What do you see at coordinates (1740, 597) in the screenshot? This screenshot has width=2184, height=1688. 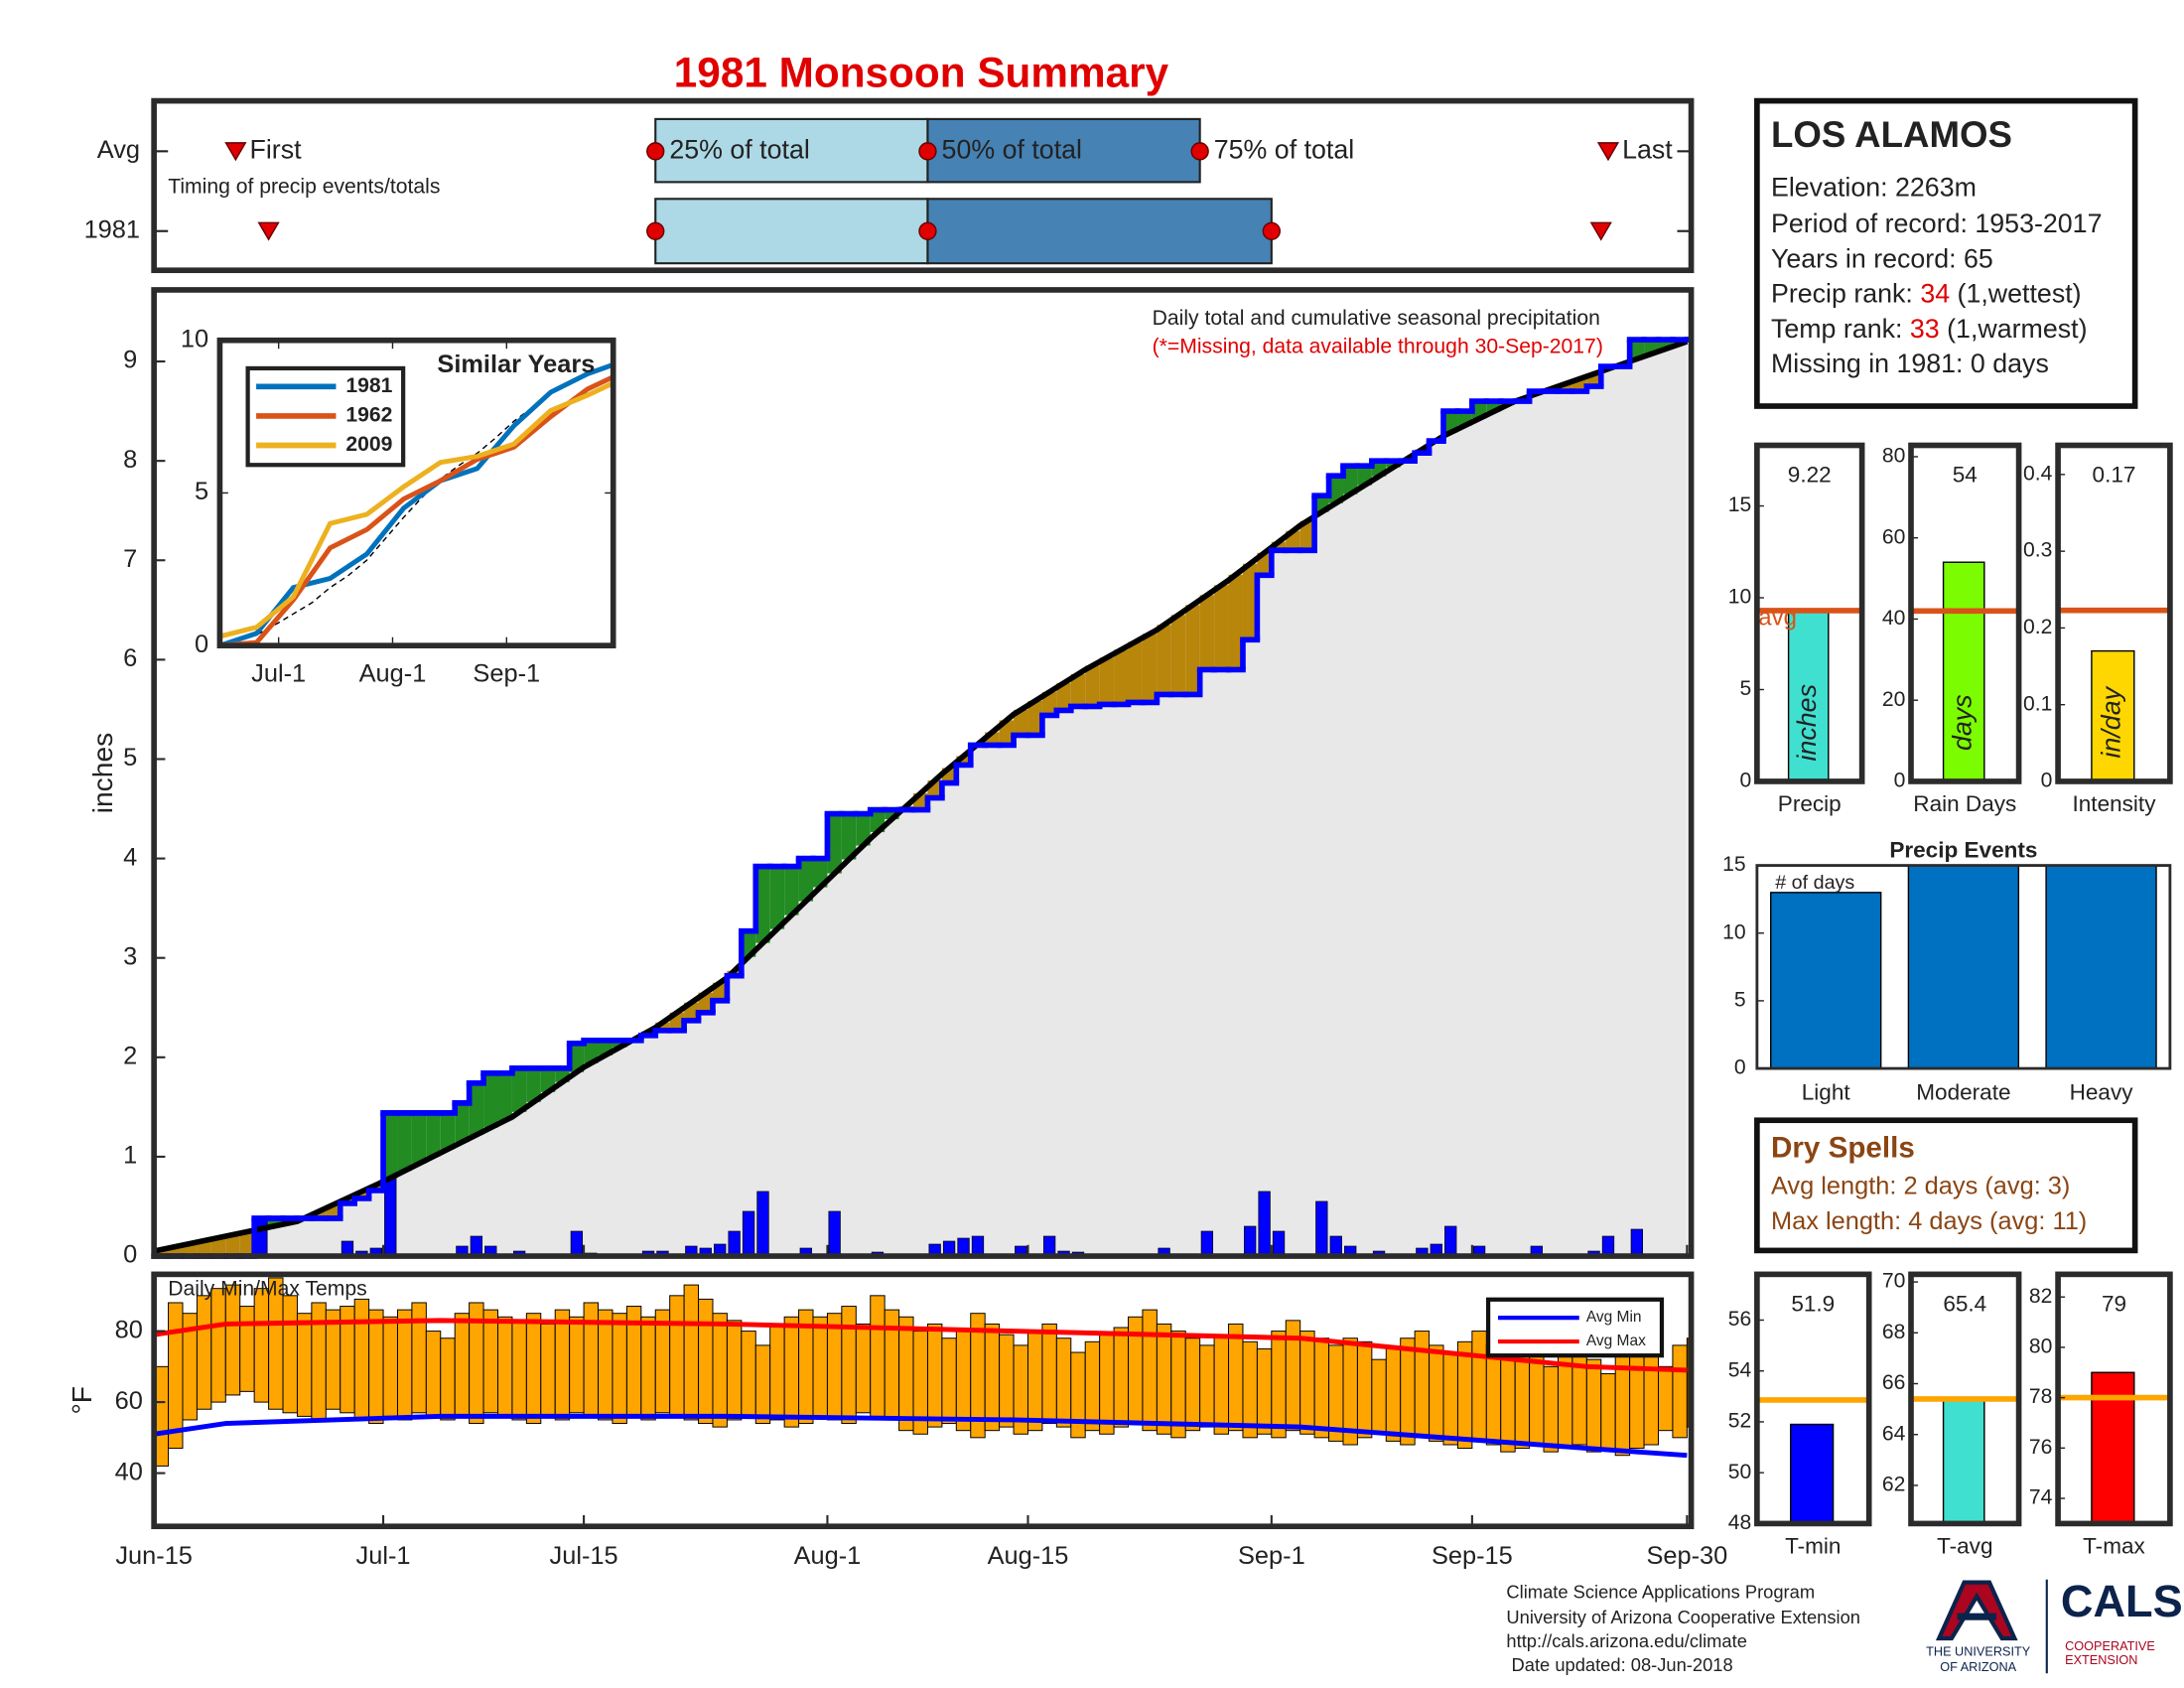 I see `mini-y-tick-label: 10` at bounding box center [1740, 597].